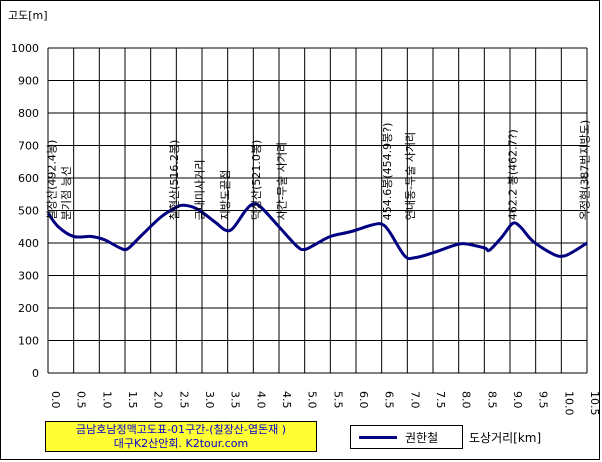  Describe the element at coordinates (414, 400) in the screenshot. I see `x-tick-label: 7.0` at that location.